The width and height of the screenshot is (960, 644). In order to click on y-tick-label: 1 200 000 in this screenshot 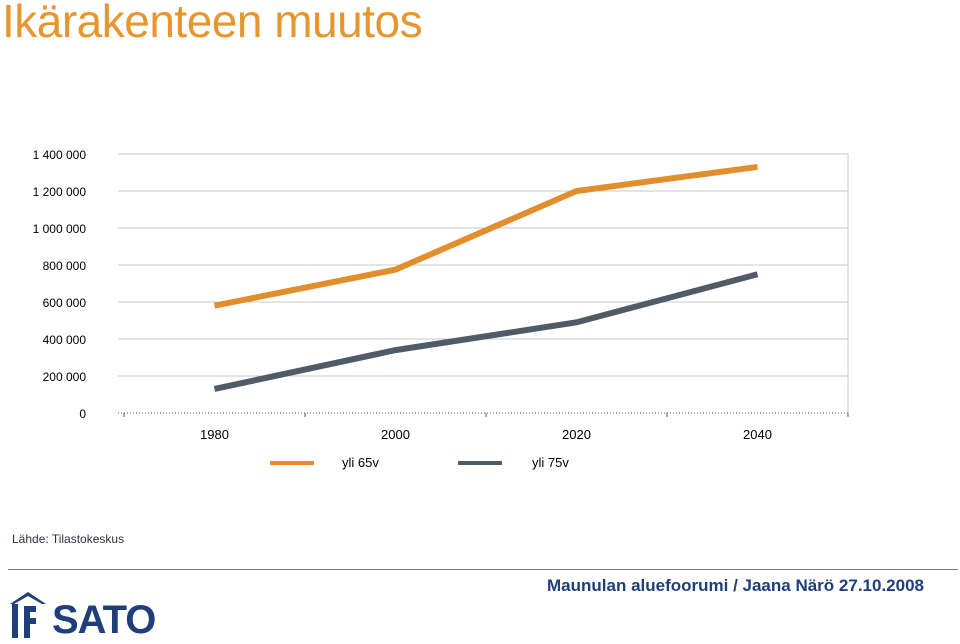, I will do `click(60, 192)`.